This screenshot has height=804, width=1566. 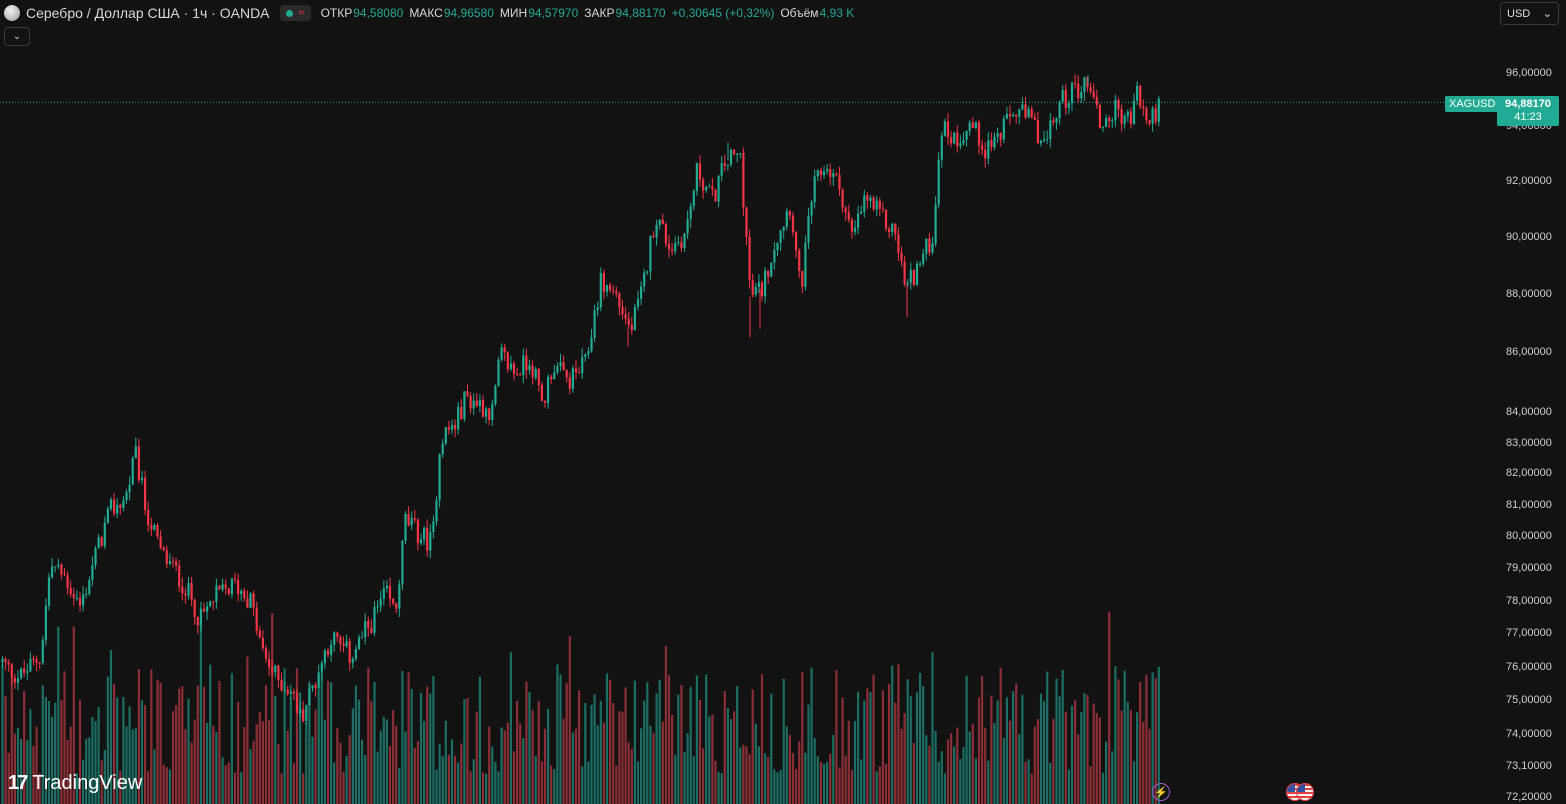 I want to click on tradingview-logo: 17 TradingView, so click(x=75, y=783).